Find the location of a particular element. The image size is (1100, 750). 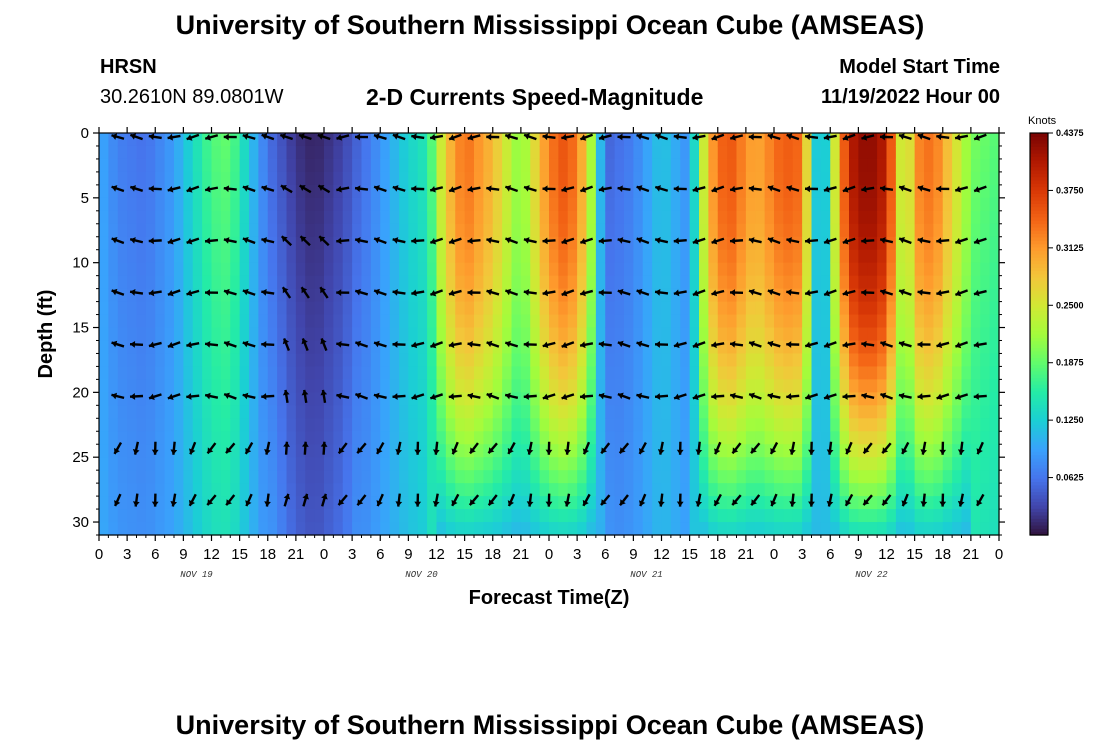

x-tick-label: 9 is located at coordinates (633, 554).